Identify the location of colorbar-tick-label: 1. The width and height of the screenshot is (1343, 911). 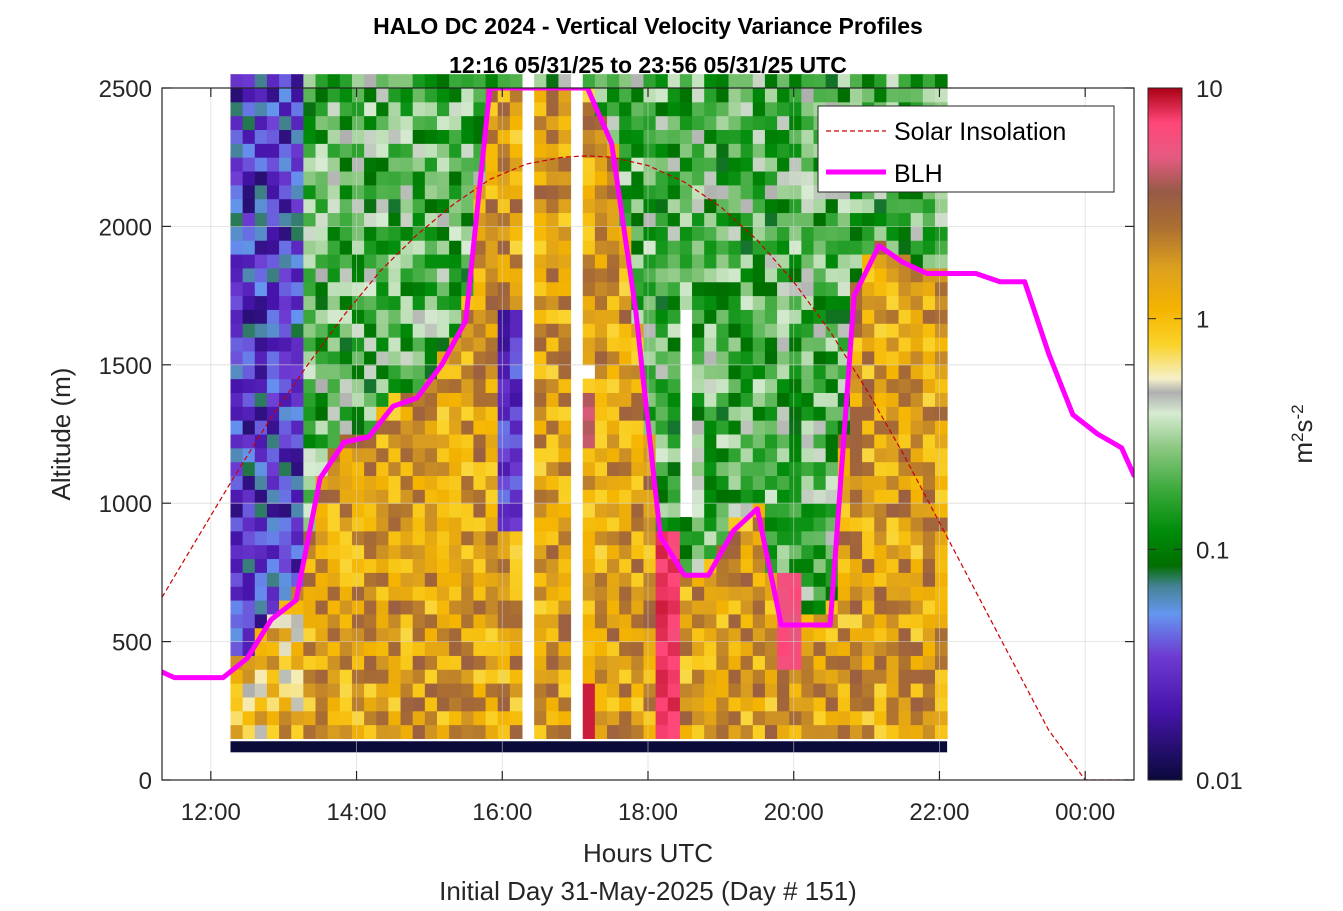
(1202, 320).